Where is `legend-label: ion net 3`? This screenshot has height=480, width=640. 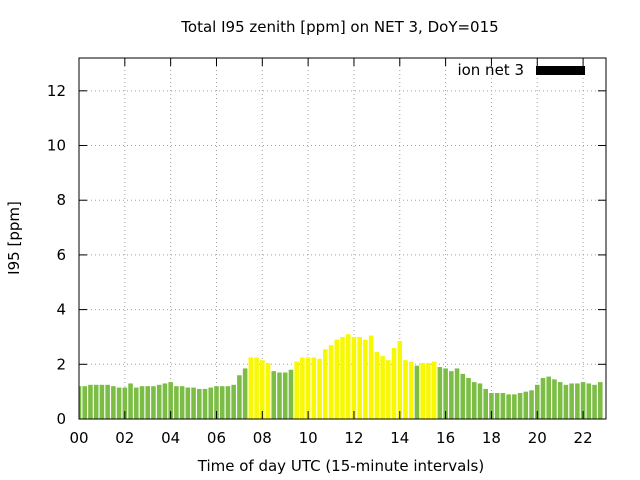
legend-label: ion net 3 is located at coordinates (490, 70).